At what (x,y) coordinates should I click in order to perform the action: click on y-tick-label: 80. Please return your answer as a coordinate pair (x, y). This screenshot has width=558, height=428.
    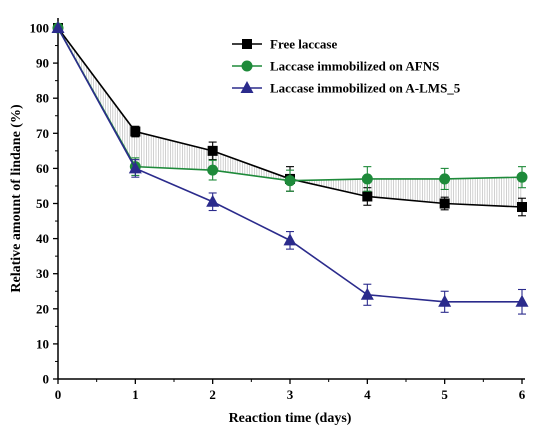
    Looking at the image, I should click on (42, 98).